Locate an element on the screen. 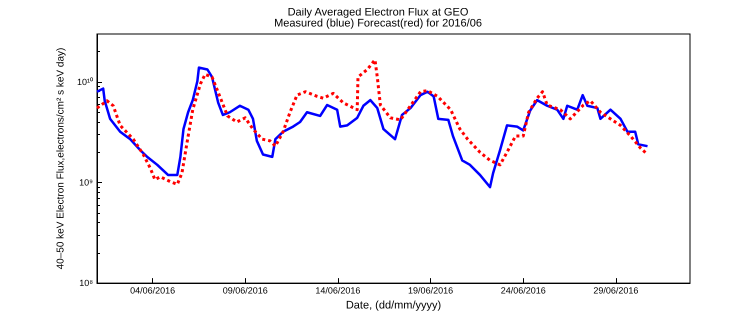 This screenshot has width=756, height=324. y-tick-label: 10⁹ is located at coordinates (86, 183).